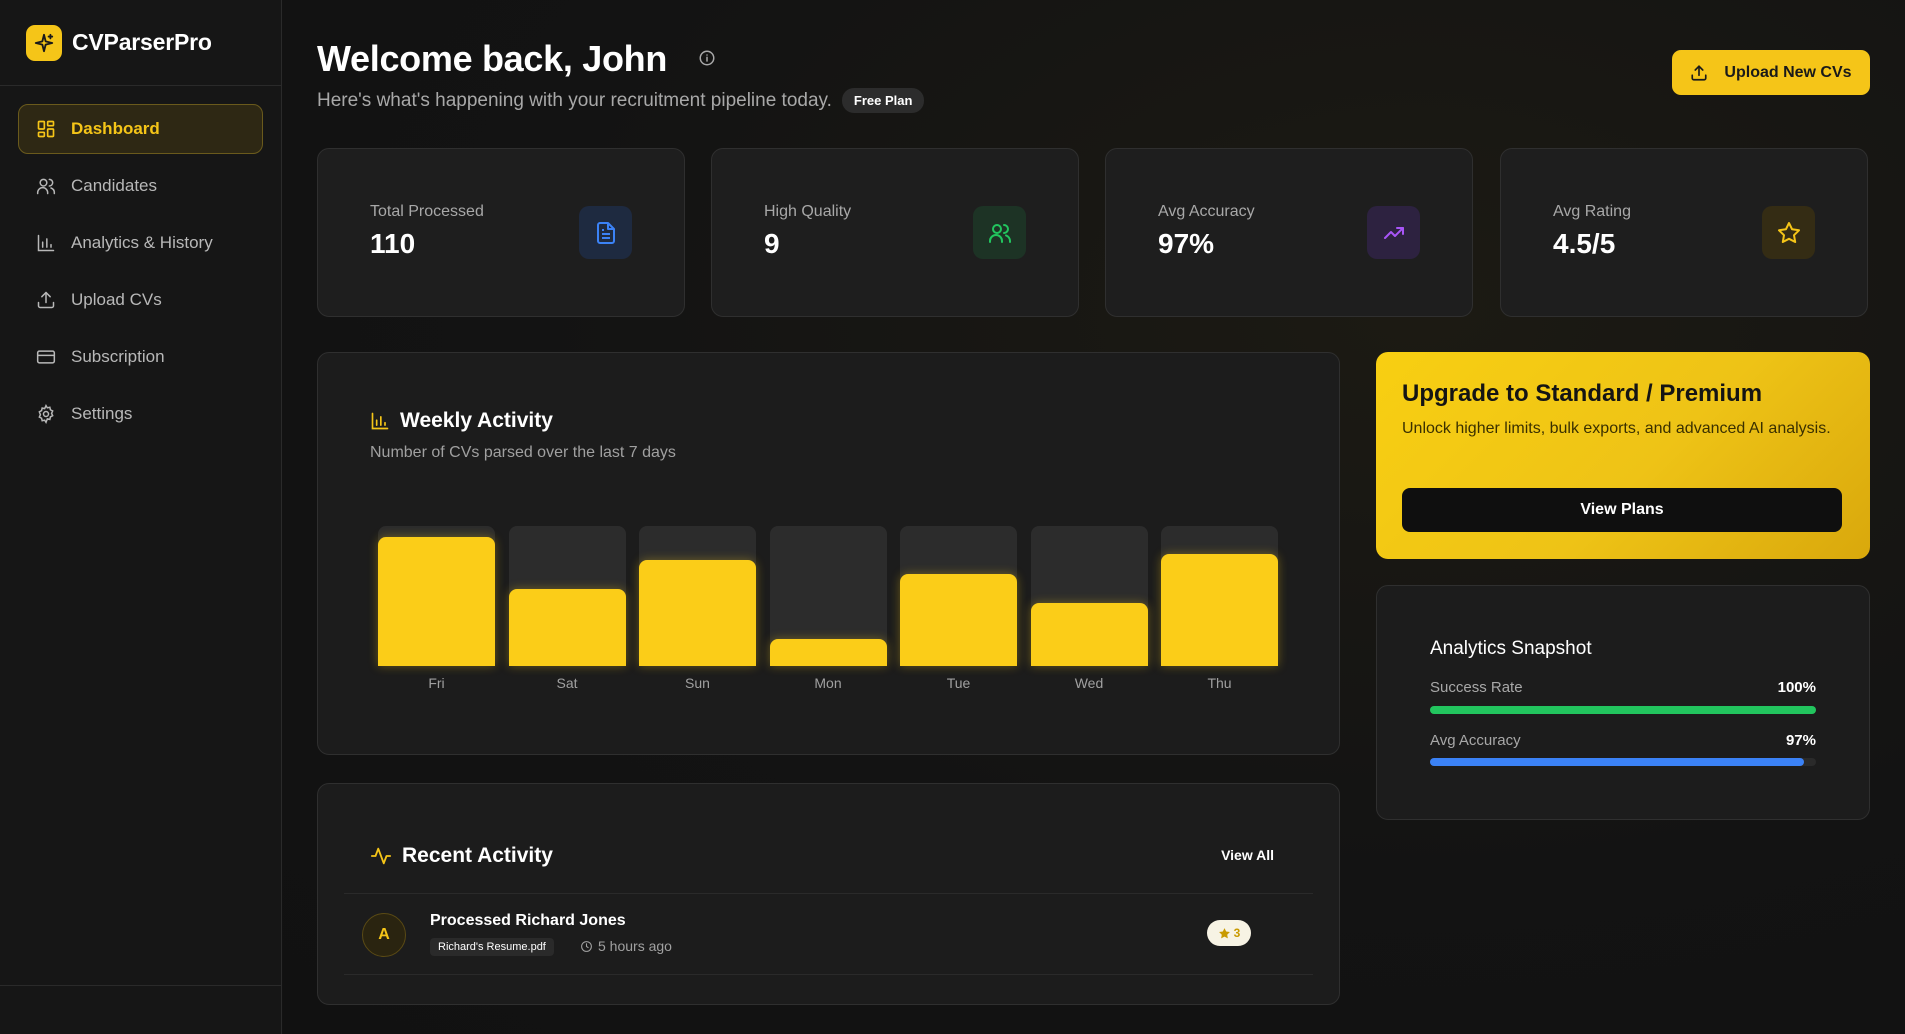 Image resolution: width=1905 pixels, height=1034 pixels. I want to click on stat-value: 110, so click(393, 243).